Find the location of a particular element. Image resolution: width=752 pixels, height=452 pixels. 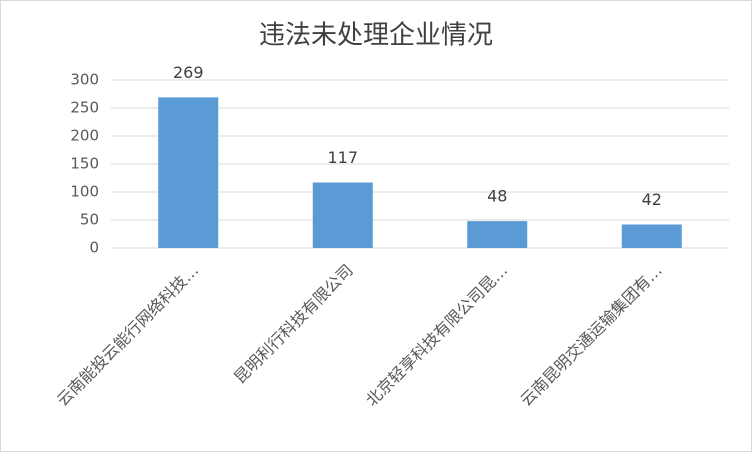

data-label: 269 is located at coordinates (188, 72).